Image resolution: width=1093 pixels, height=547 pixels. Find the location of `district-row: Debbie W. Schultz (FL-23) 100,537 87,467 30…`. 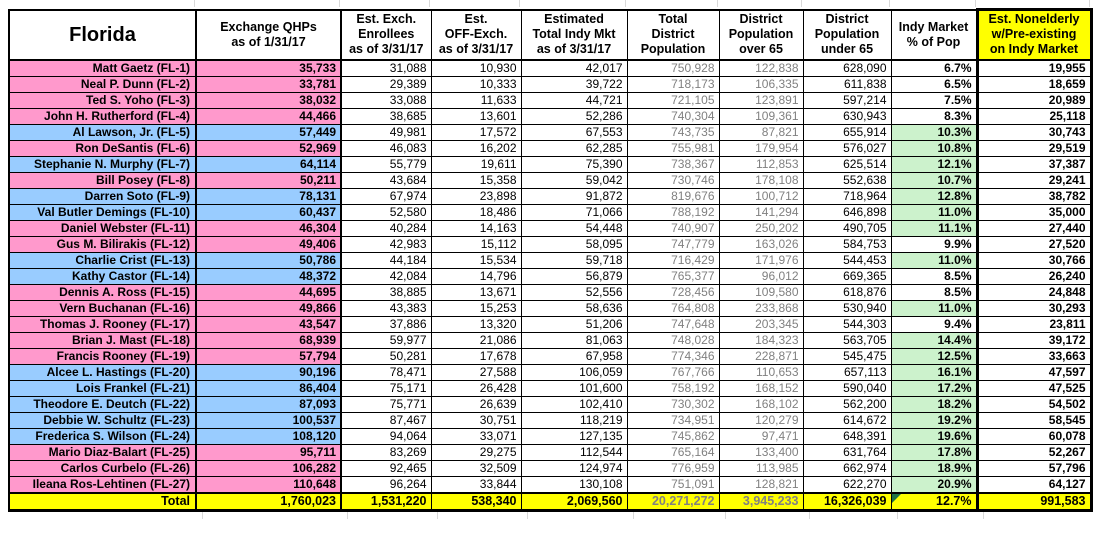

district-row: Debbie W. Schultz (FL-23) 100,537 87,467 30… is located at coordinates (550, 420).